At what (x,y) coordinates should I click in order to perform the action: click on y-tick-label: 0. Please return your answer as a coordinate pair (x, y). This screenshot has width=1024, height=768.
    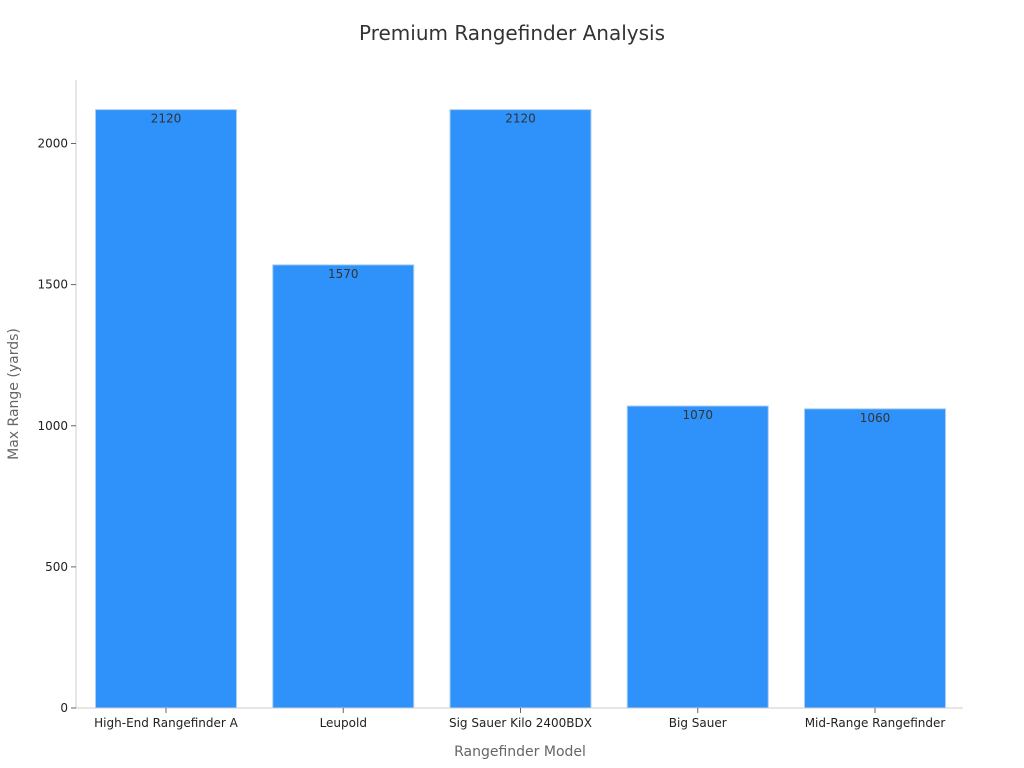
    Looking at the image, I should click on (64, 708).